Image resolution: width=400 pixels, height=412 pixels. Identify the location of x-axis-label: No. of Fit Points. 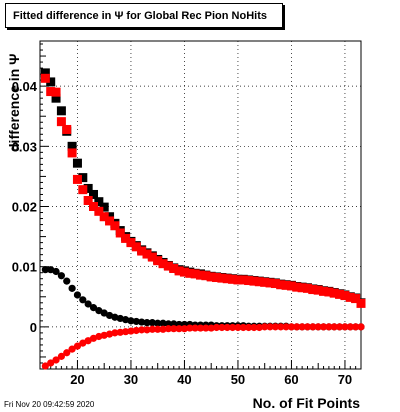
(307, 403).